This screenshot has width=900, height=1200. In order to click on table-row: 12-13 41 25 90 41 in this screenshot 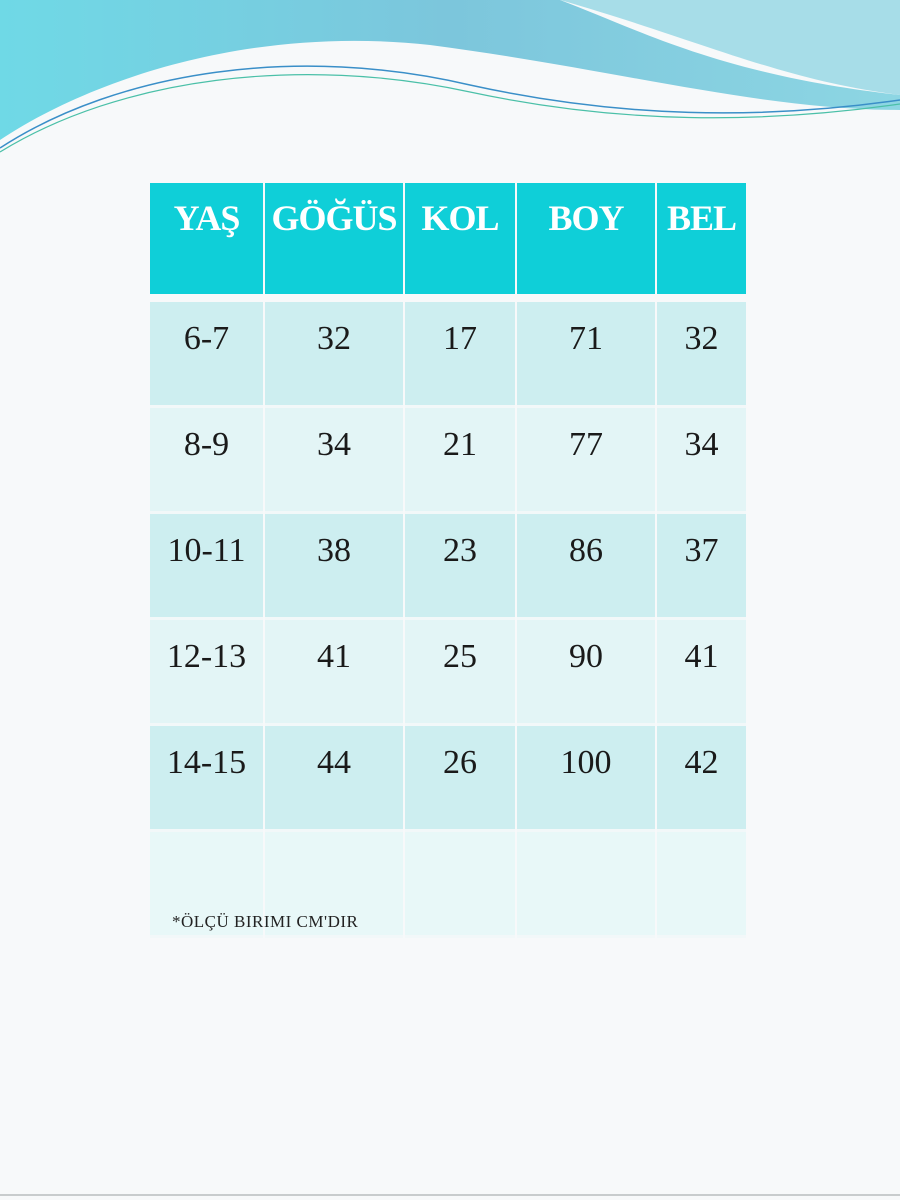, I will do `click(448, 673)`.